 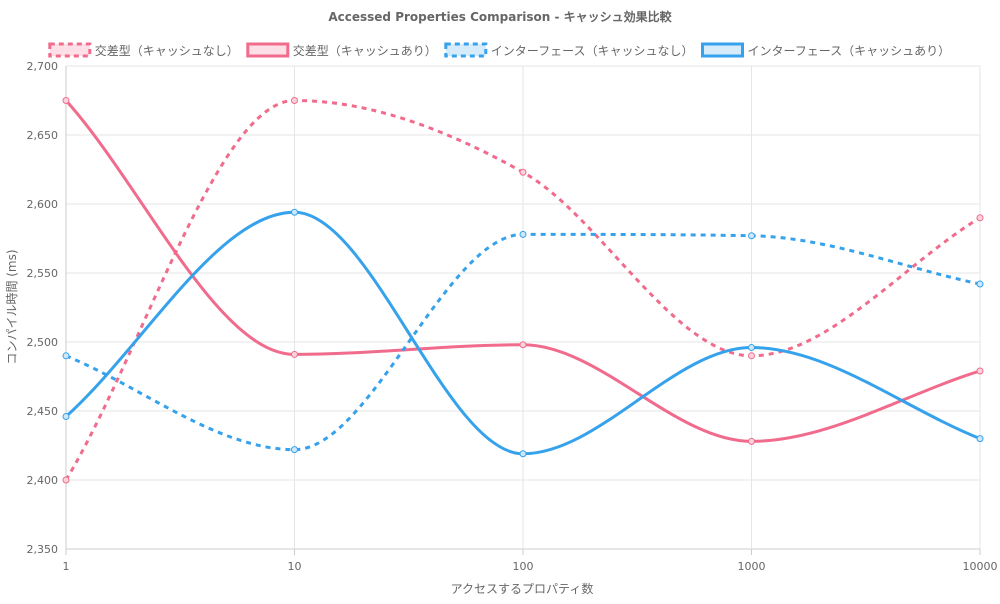 I want to click on y-tick-label: 2,600, so click(x=43, y=204).